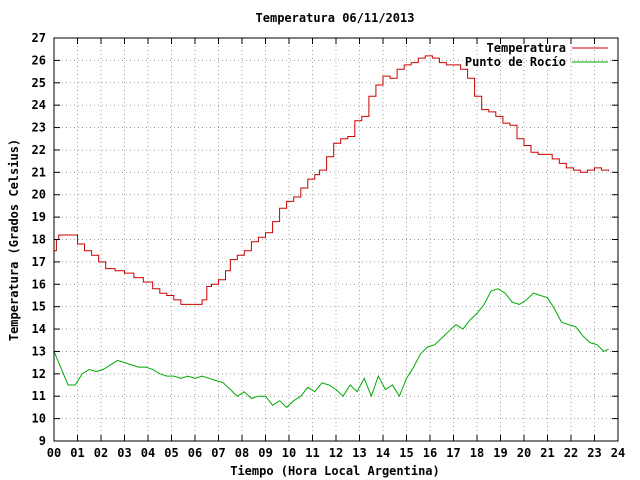 The height and width of the screenshot is (480, 640). Describe the element at coordinates (312, 453) in the screenshot. I see `x-tick-label: 11` at that location.